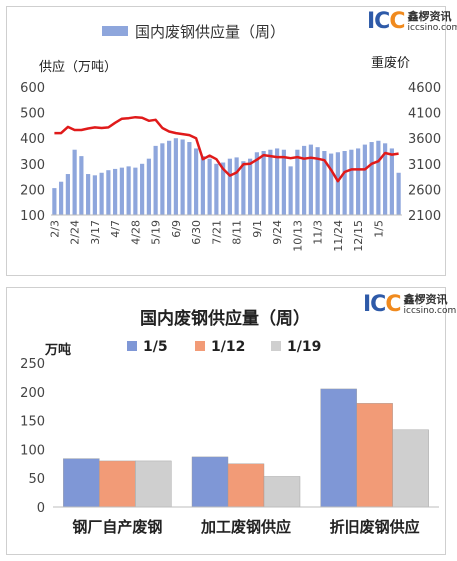 The image size is (457, 561). Describe the element at coordinates (32, 364) in the screenshot. I see `y-tick-label: 250` at that location.